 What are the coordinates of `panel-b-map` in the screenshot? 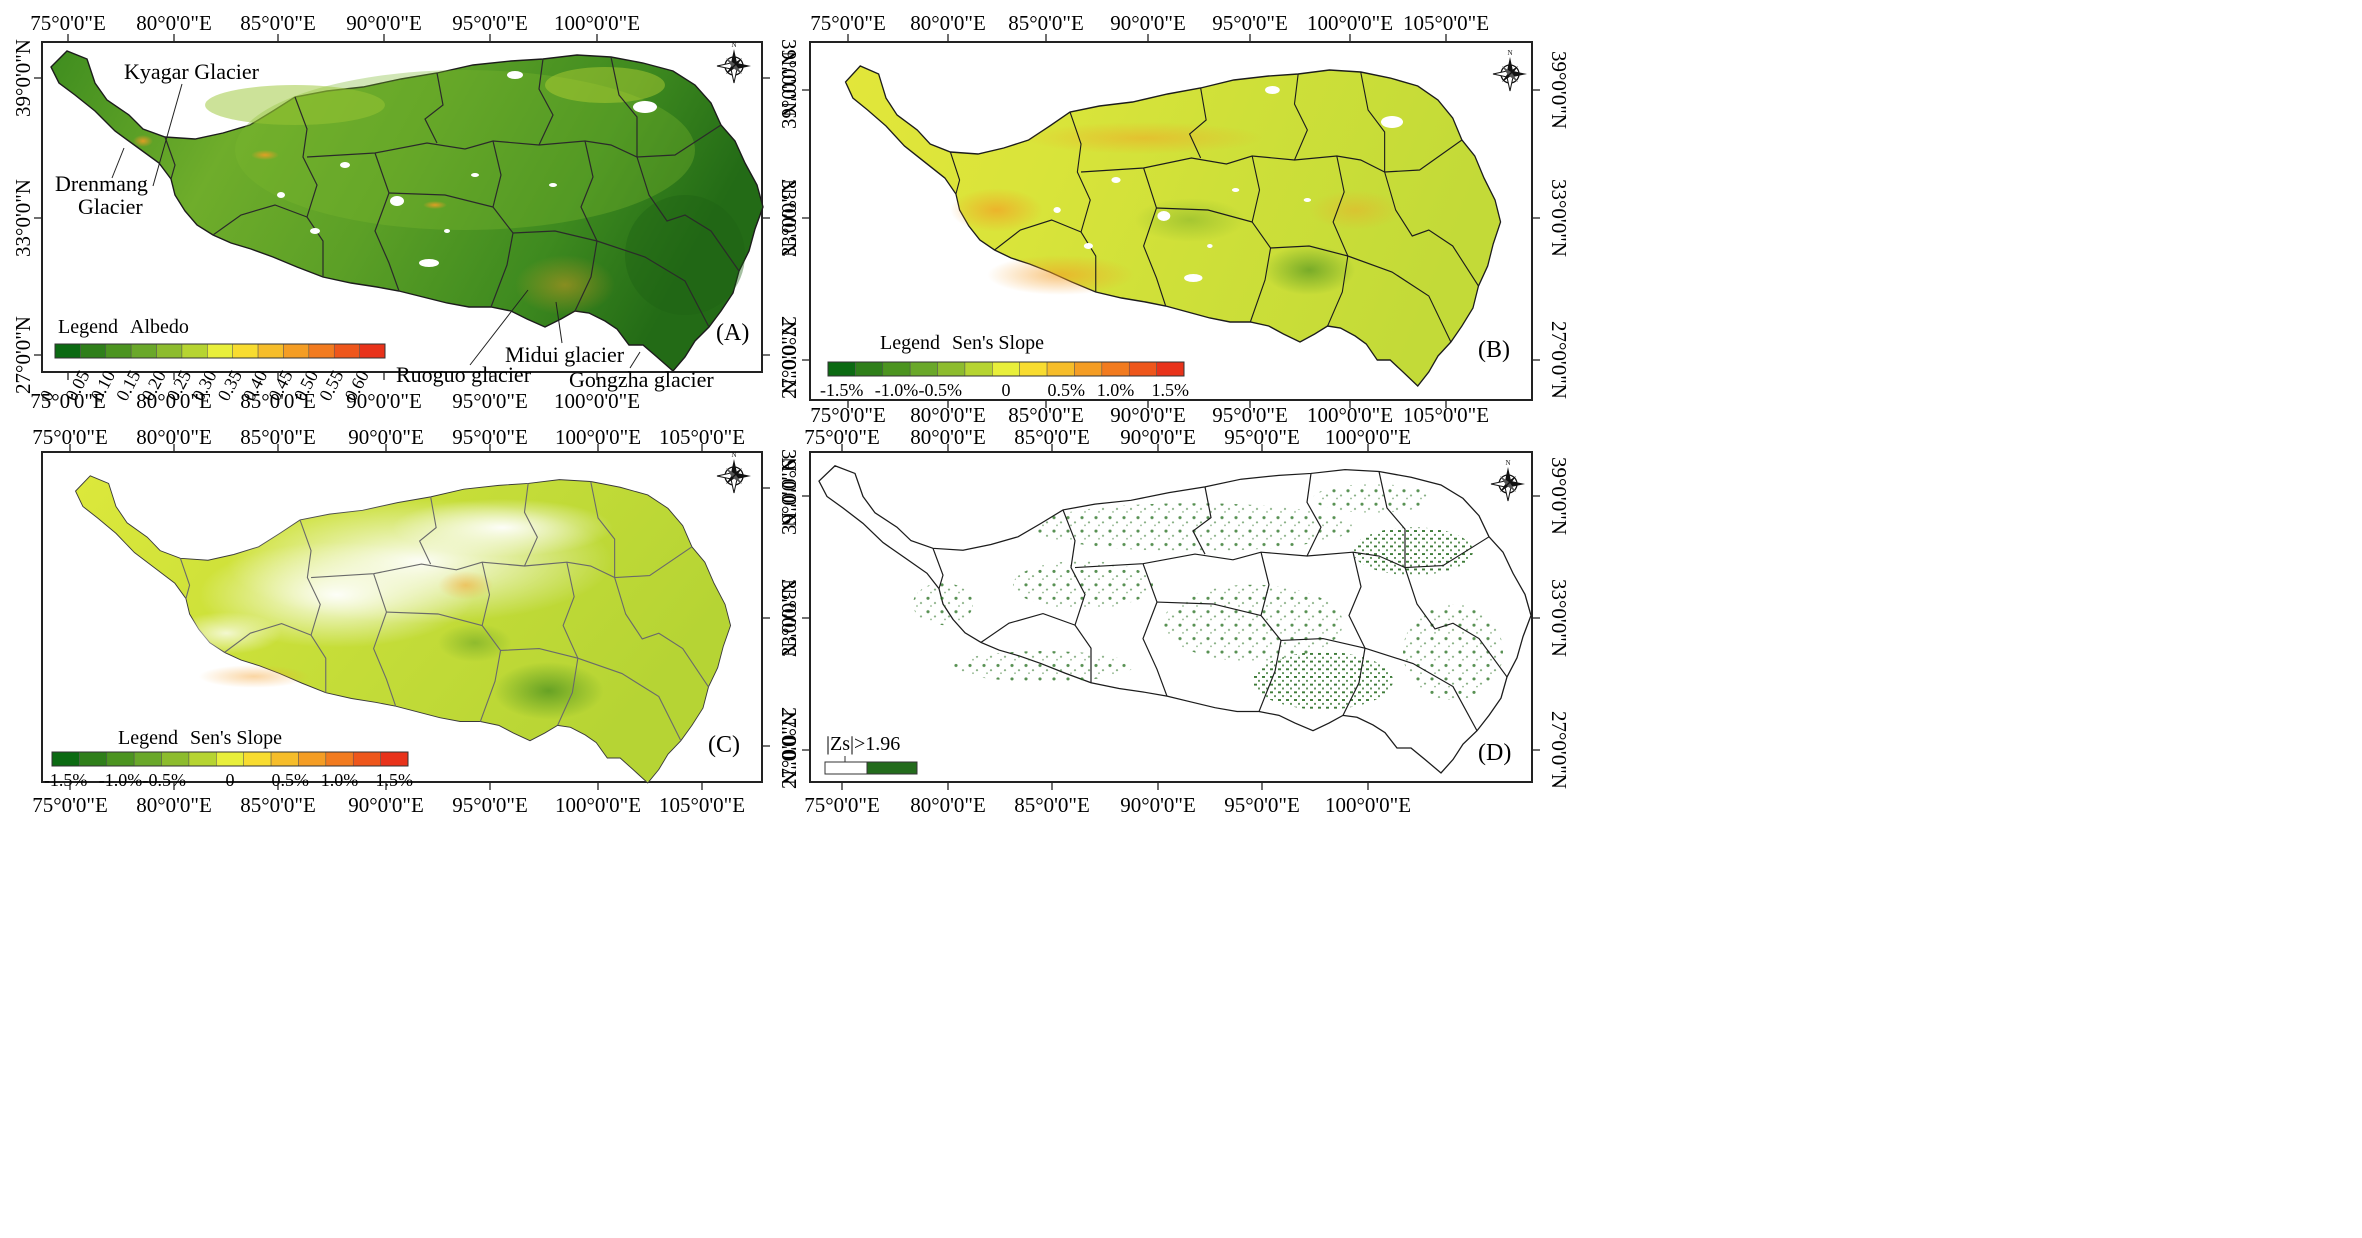 It's located at (1173, 226).